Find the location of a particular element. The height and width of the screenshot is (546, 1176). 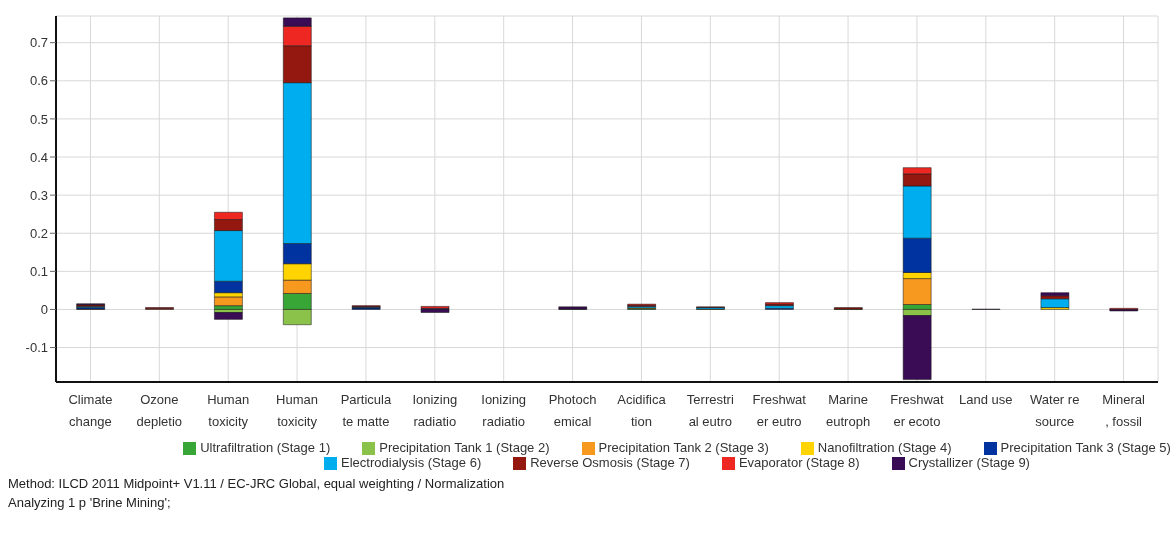

y-tick-label: 0.1 is located at coordinates (38, 271).